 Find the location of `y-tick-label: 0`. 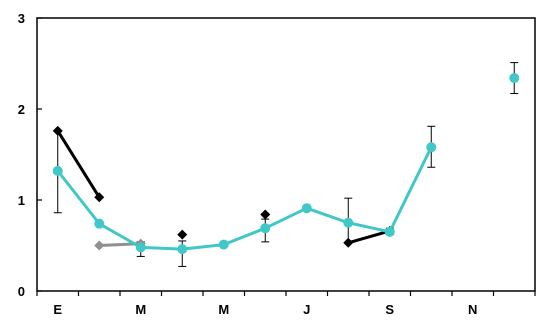

y-tick-label: 0 is located at coordinates (21, 291).